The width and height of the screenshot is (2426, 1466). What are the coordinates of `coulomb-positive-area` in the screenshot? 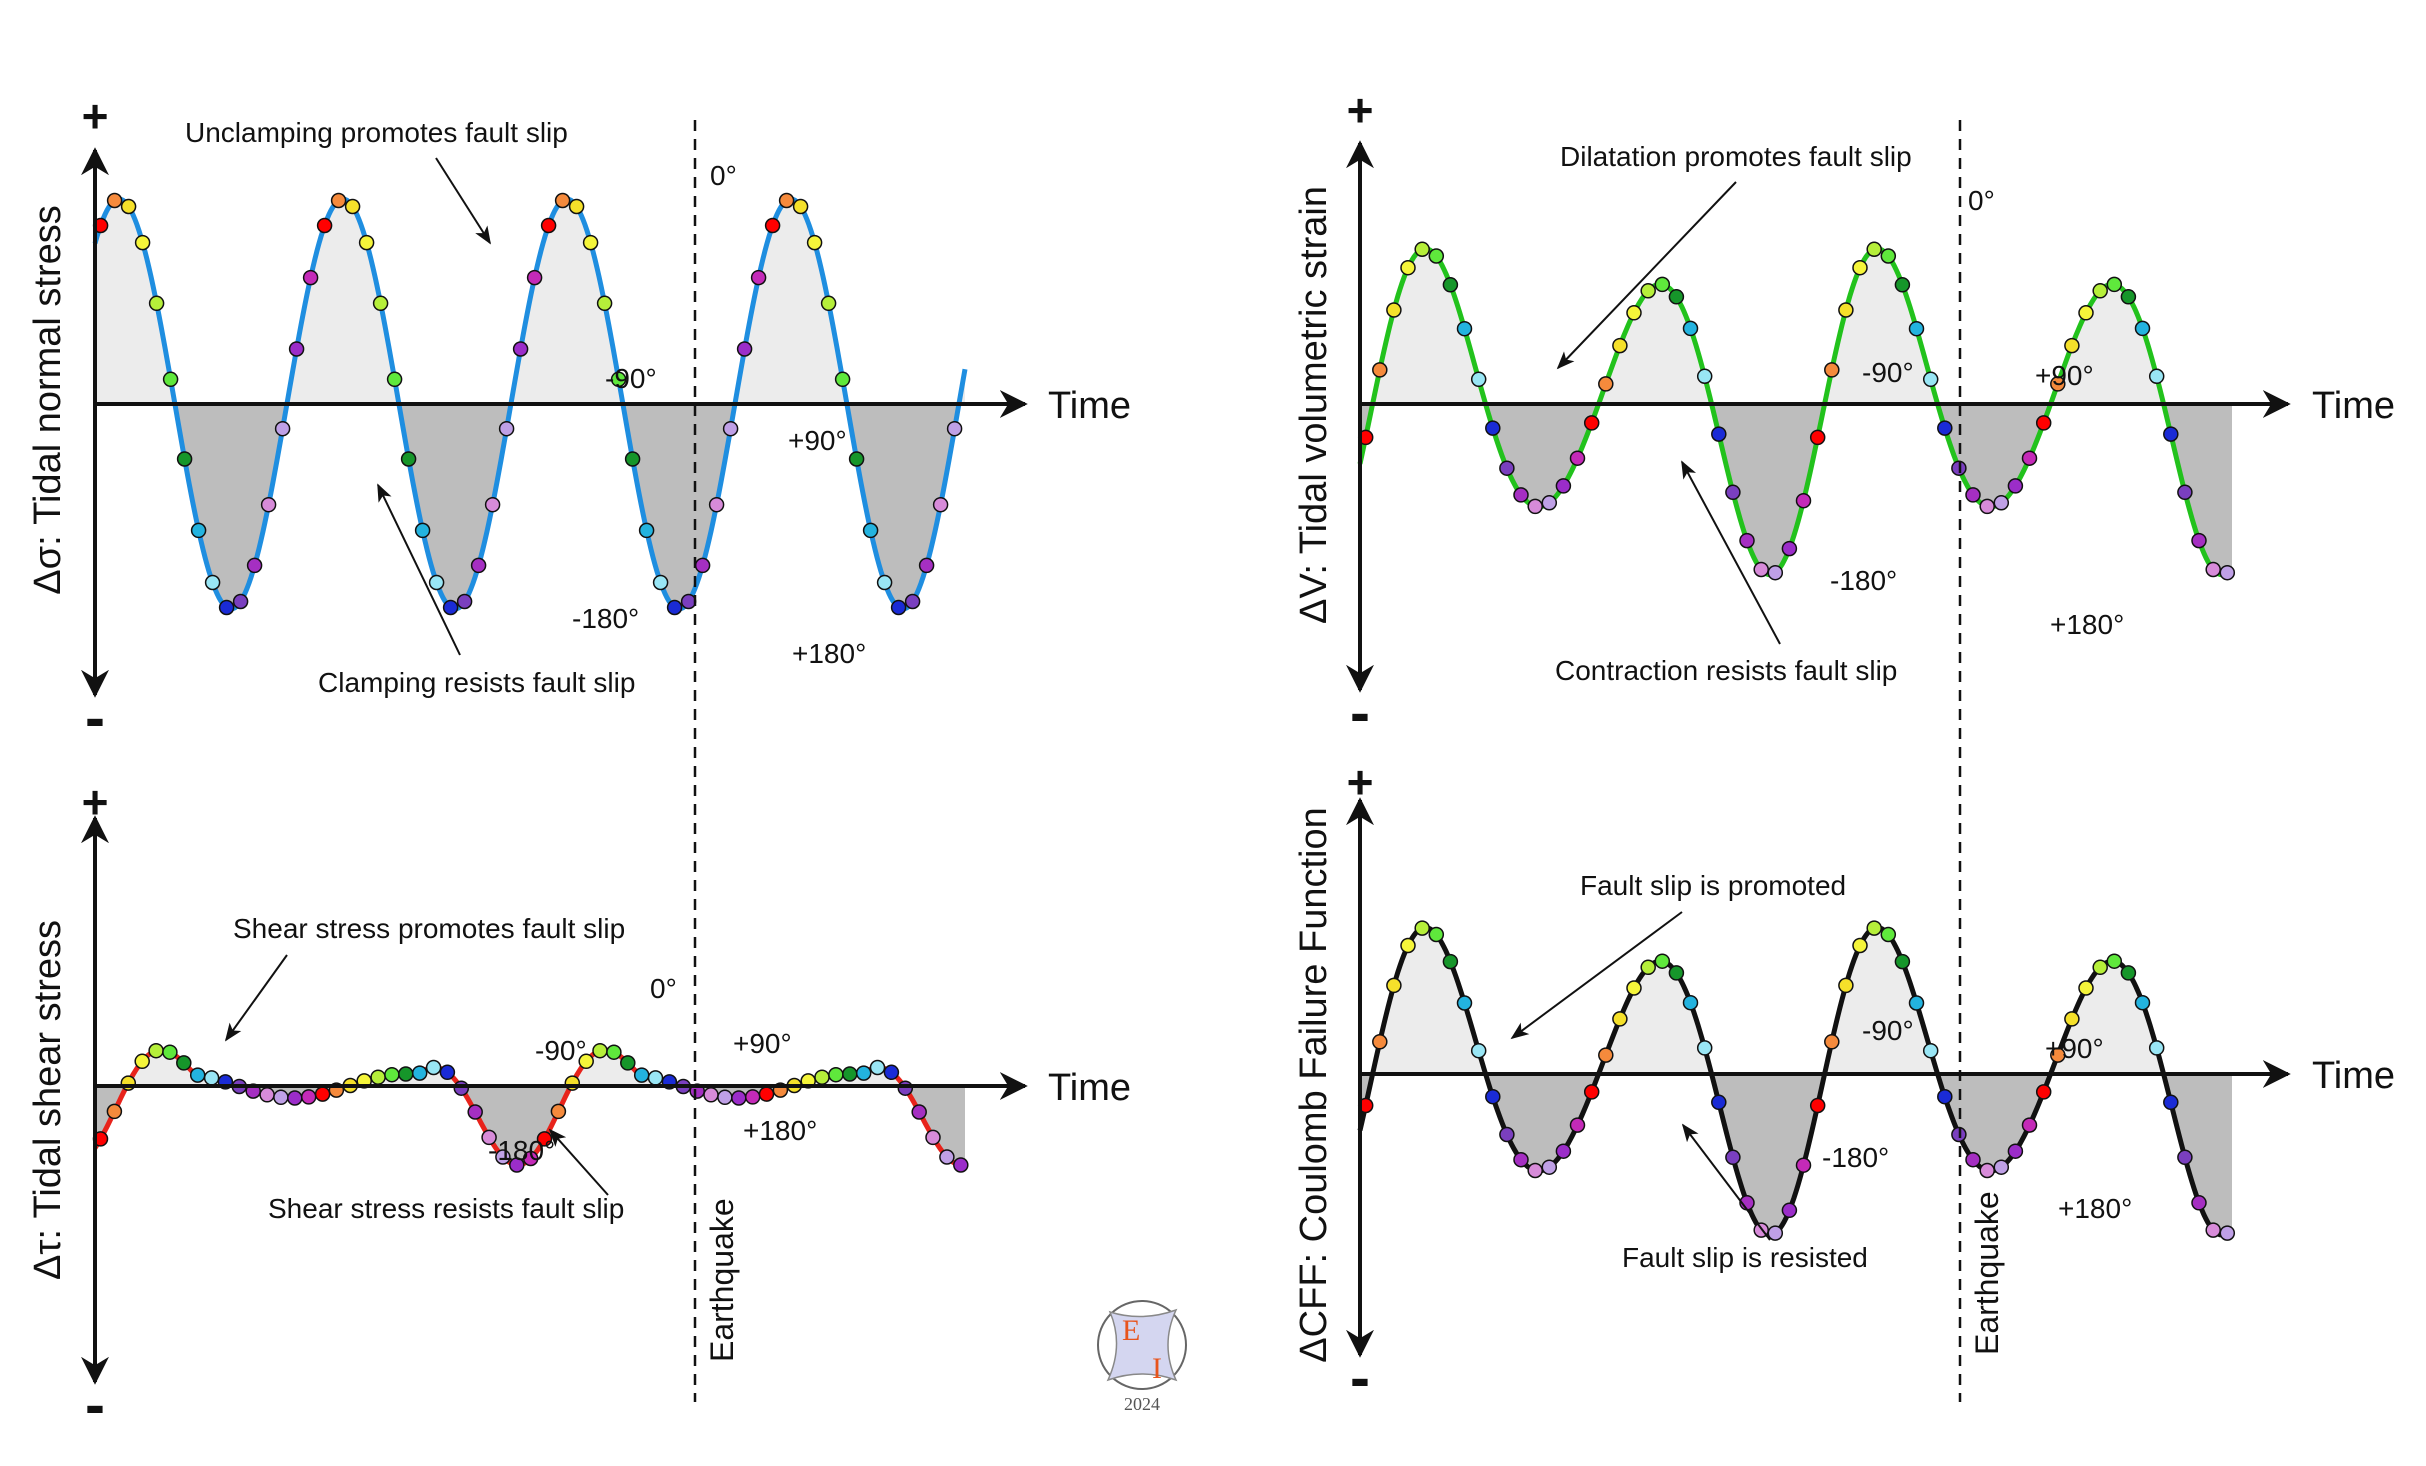 It's located at (1796, 1000).